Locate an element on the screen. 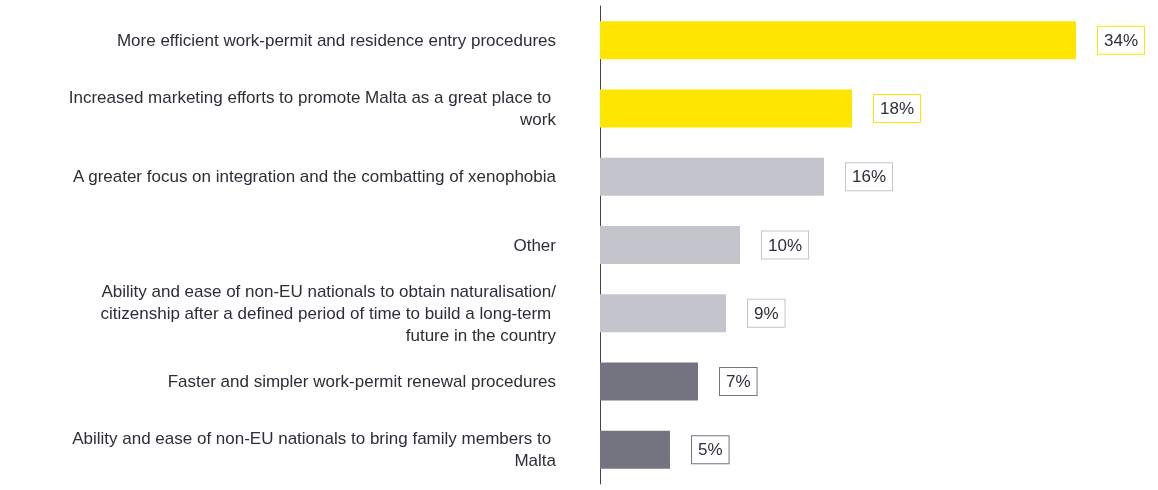 This screenshot has width=1158, height=490. data-label: 10% is located at coordinates (785, 245).